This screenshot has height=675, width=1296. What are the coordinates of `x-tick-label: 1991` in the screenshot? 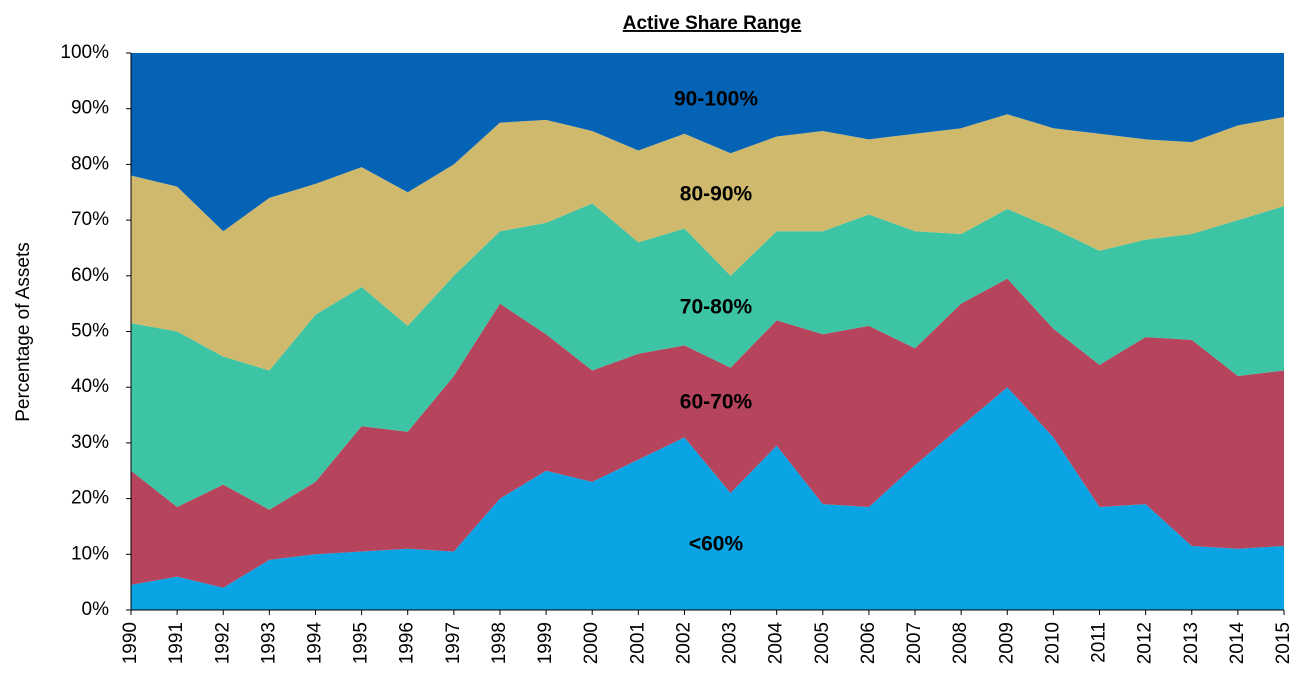 It's located at (176, 643).